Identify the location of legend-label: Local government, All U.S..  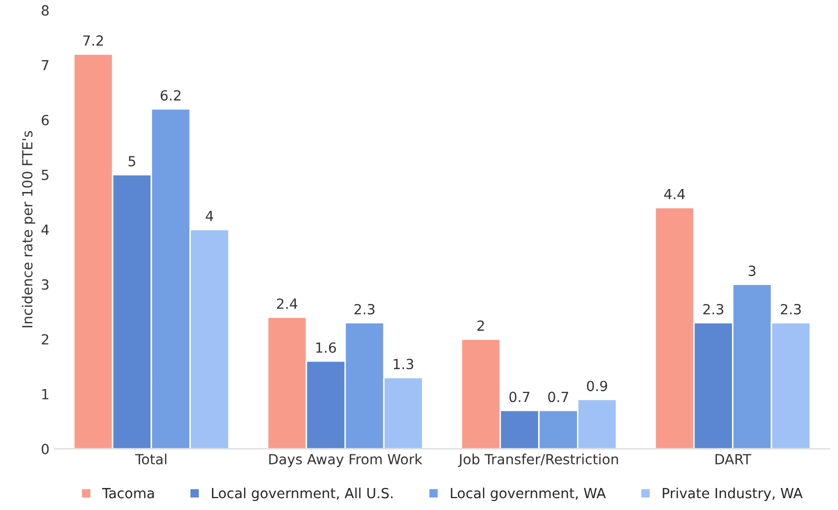
(302, 495).